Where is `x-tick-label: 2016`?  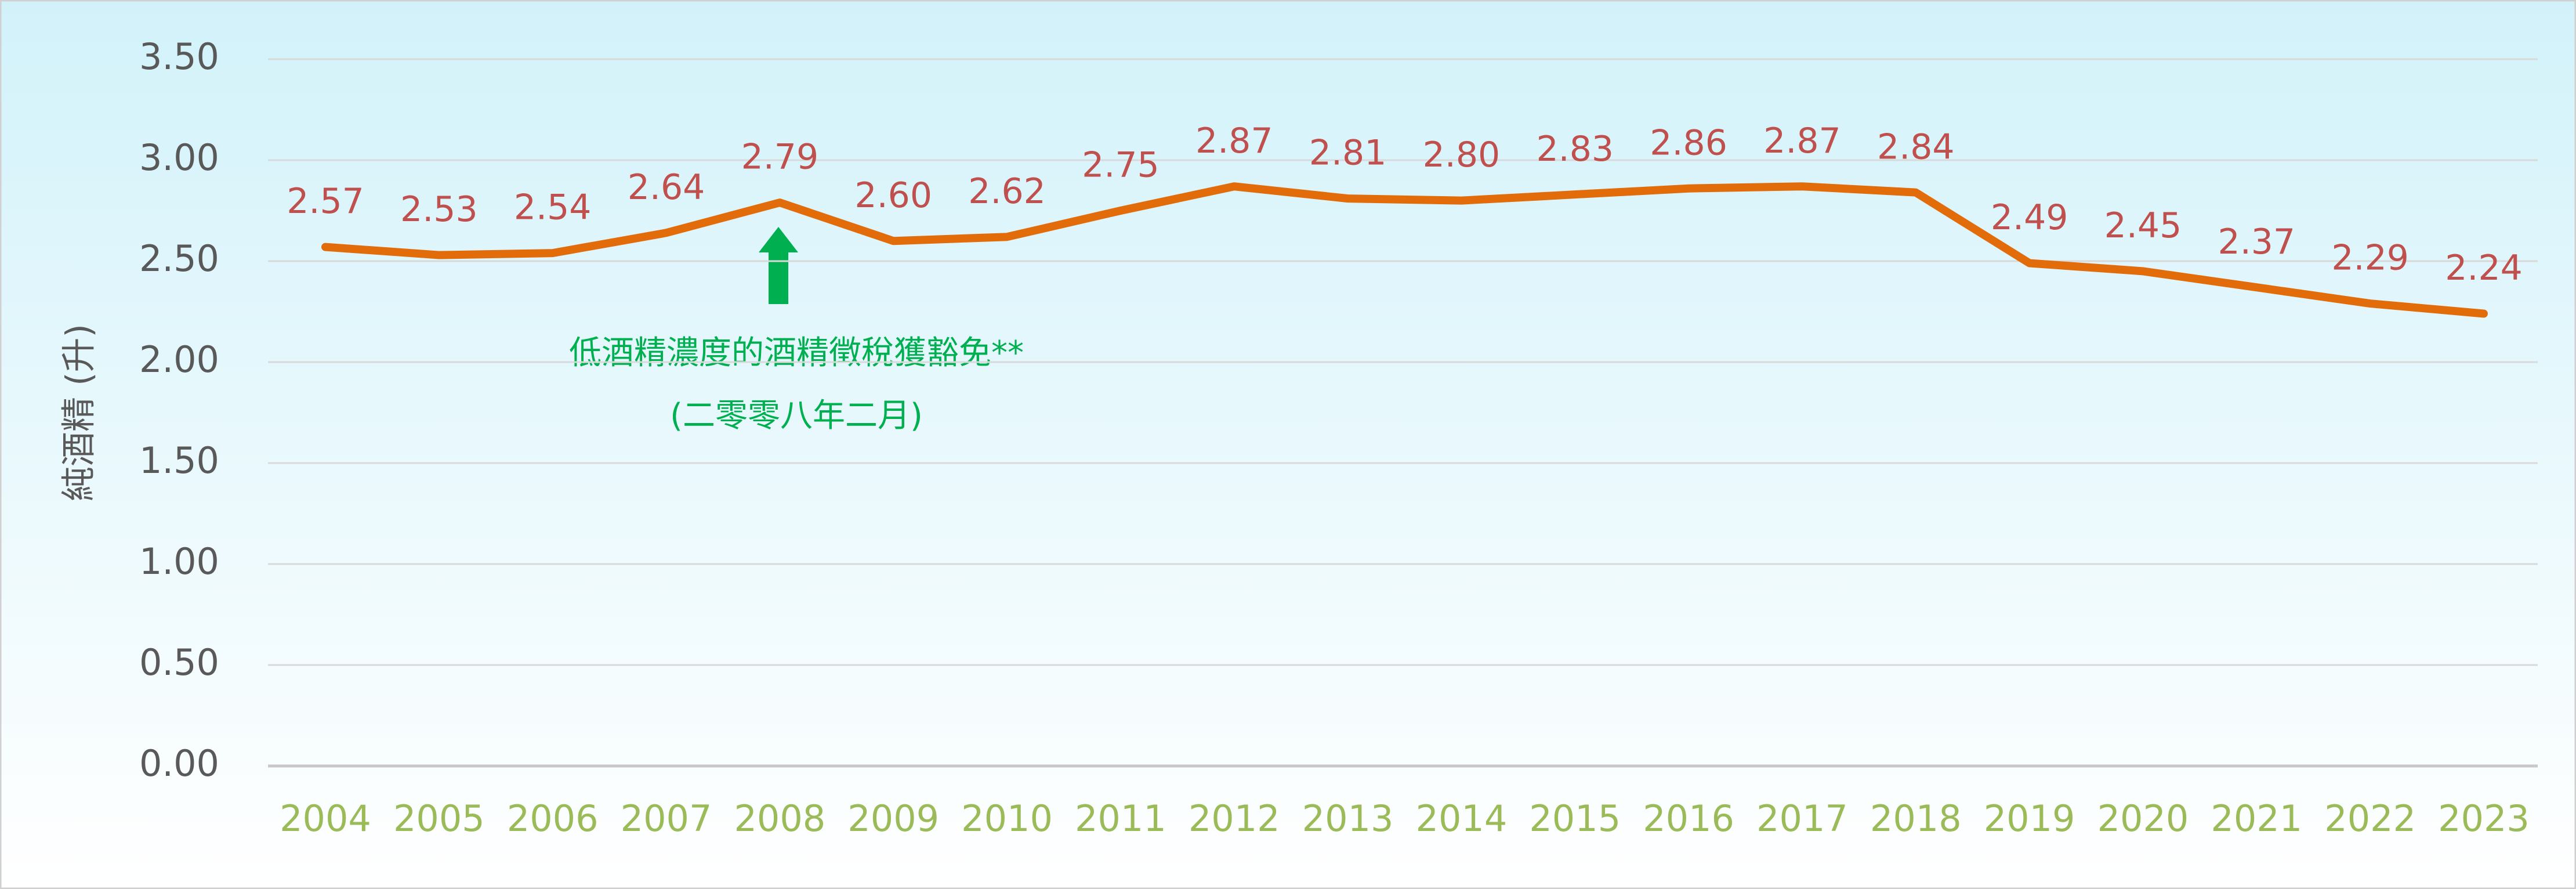 x-tick-label: 2016 is located at coordinates (1689, 819).